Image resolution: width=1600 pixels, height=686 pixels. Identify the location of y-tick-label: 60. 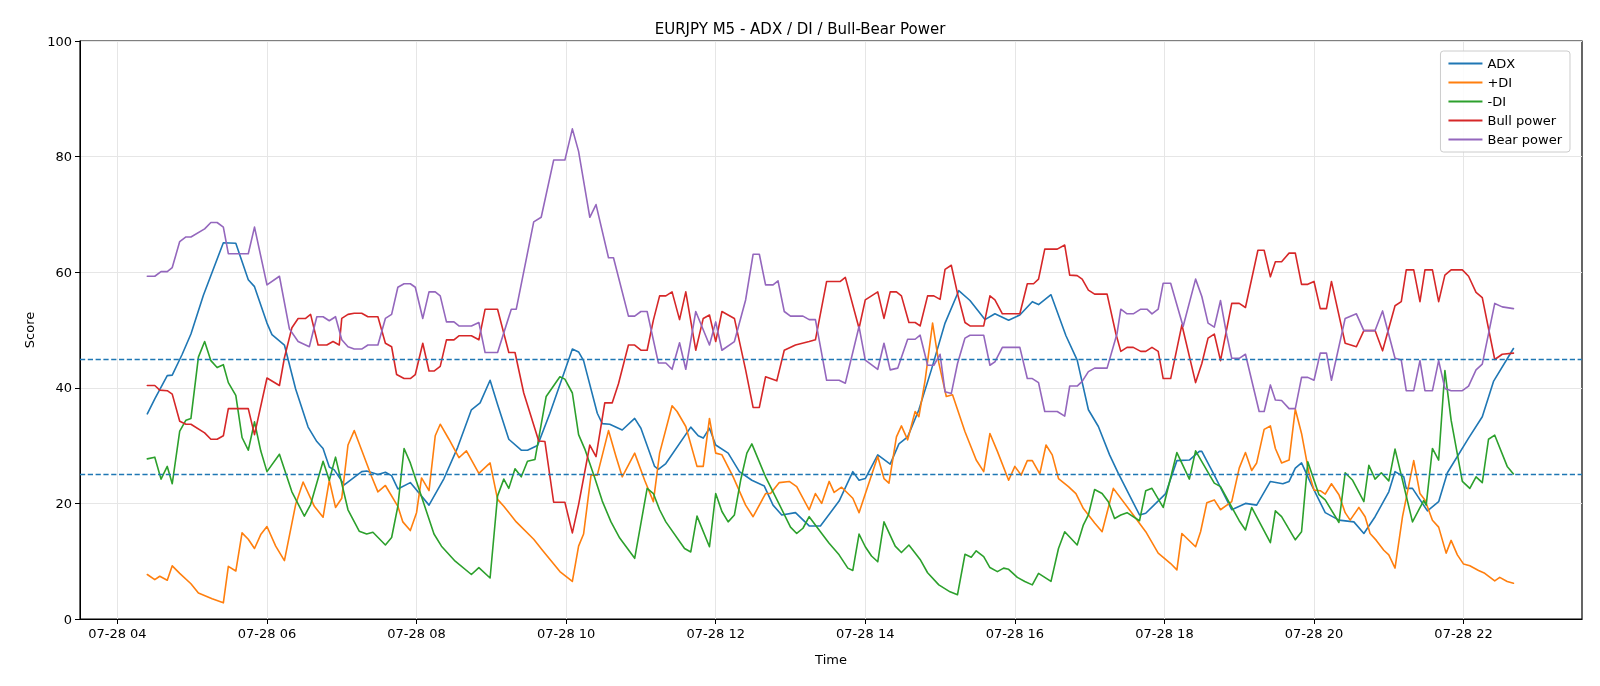
(63, 272).